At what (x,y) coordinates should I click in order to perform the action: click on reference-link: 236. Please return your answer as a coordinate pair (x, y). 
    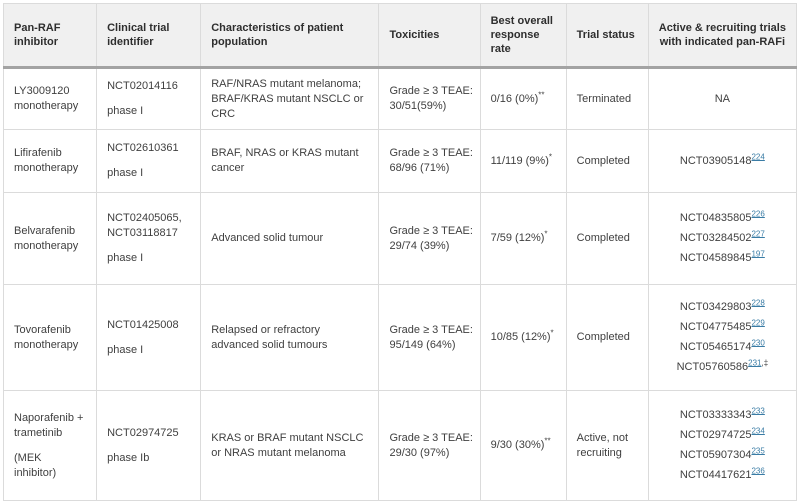
    Looking at the image, I should click on (758, 471).